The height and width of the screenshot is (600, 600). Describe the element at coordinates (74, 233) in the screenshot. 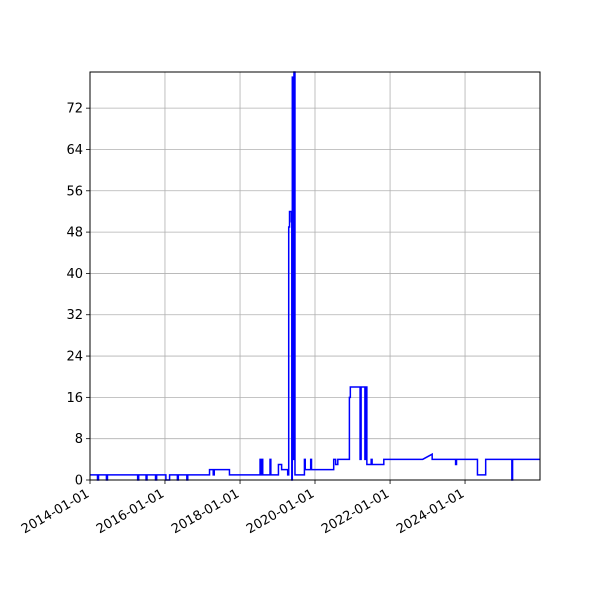

I see `y-tick-label: 48` at that location.